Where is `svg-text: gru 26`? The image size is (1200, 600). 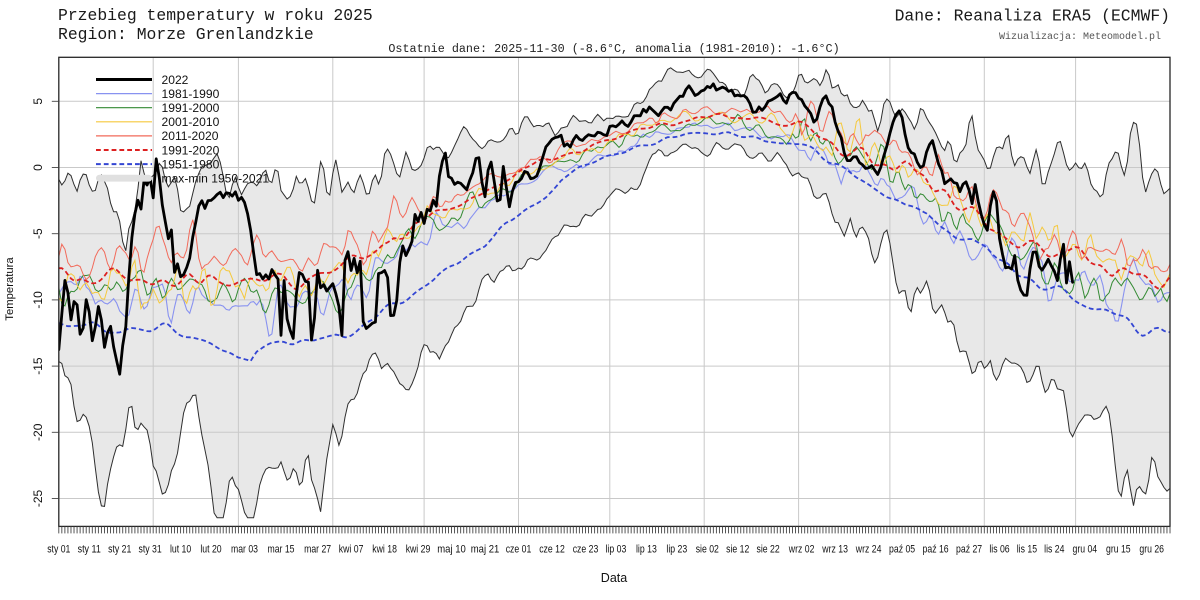
svg-text: gru 26 is located at coordinates (1151, 550).